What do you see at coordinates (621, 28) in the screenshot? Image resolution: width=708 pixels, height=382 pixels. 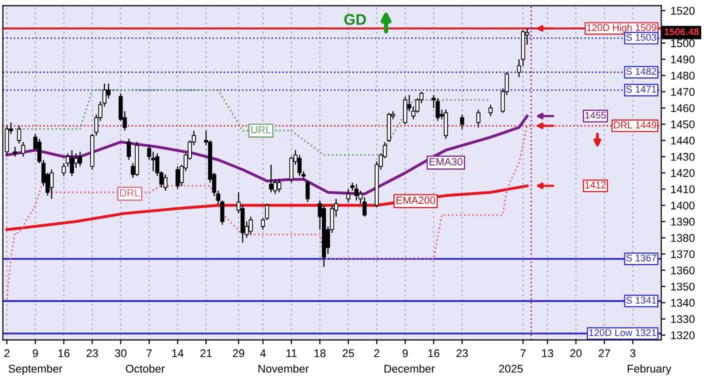 I see `ref-line-label: 120D High 1509` at bounding box center [621, 28].